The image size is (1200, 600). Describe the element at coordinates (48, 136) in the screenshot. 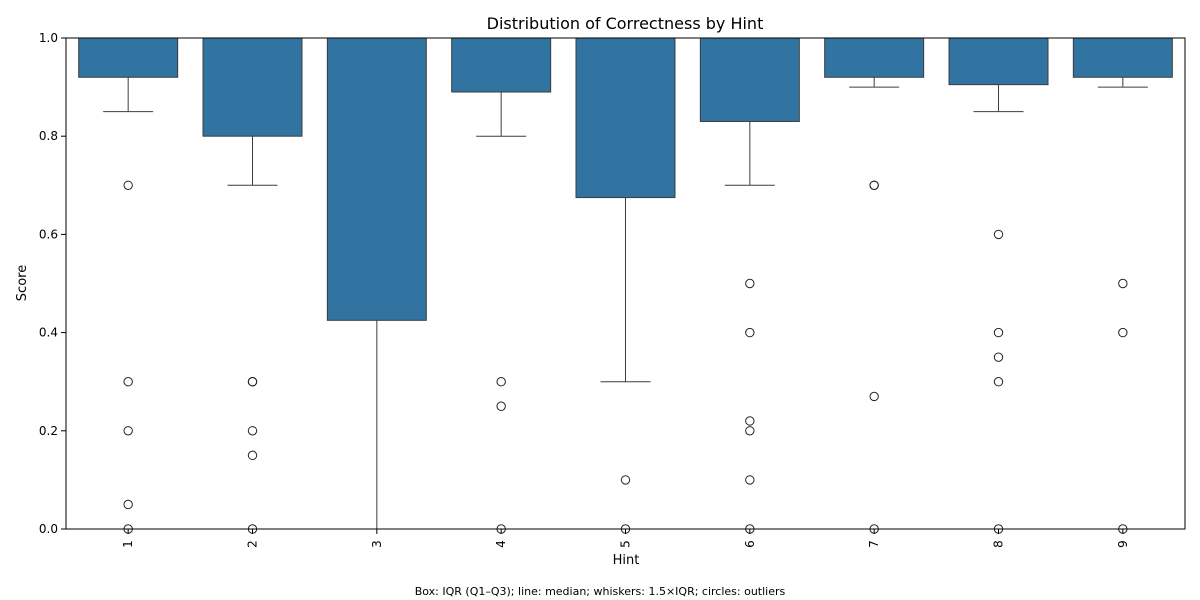

I see `y-tick-label: 0.8` at that location.